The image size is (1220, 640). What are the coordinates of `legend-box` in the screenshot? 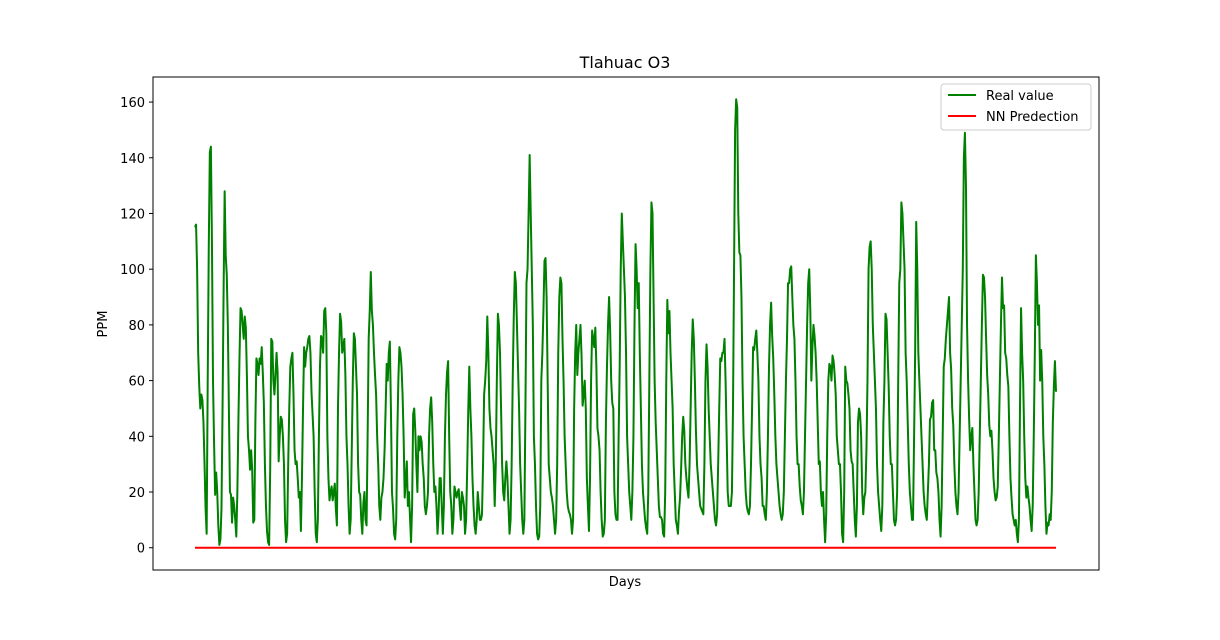 It's located at (1016, 107).